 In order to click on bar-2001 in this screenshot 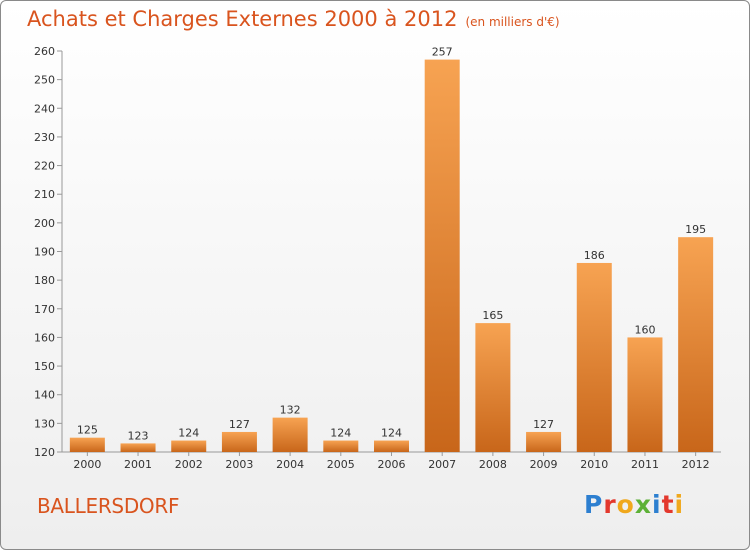, I will do `click(138, 447)`.